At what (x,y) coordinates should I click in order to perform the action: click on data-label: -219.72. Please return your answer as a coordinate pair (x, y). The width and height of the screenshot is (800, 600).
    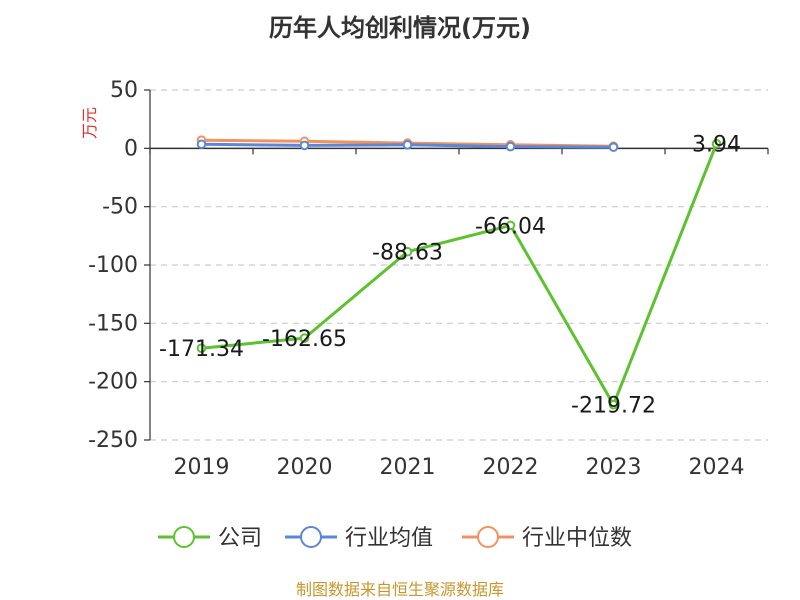
    Looking at the image, I should click on (613, 406).